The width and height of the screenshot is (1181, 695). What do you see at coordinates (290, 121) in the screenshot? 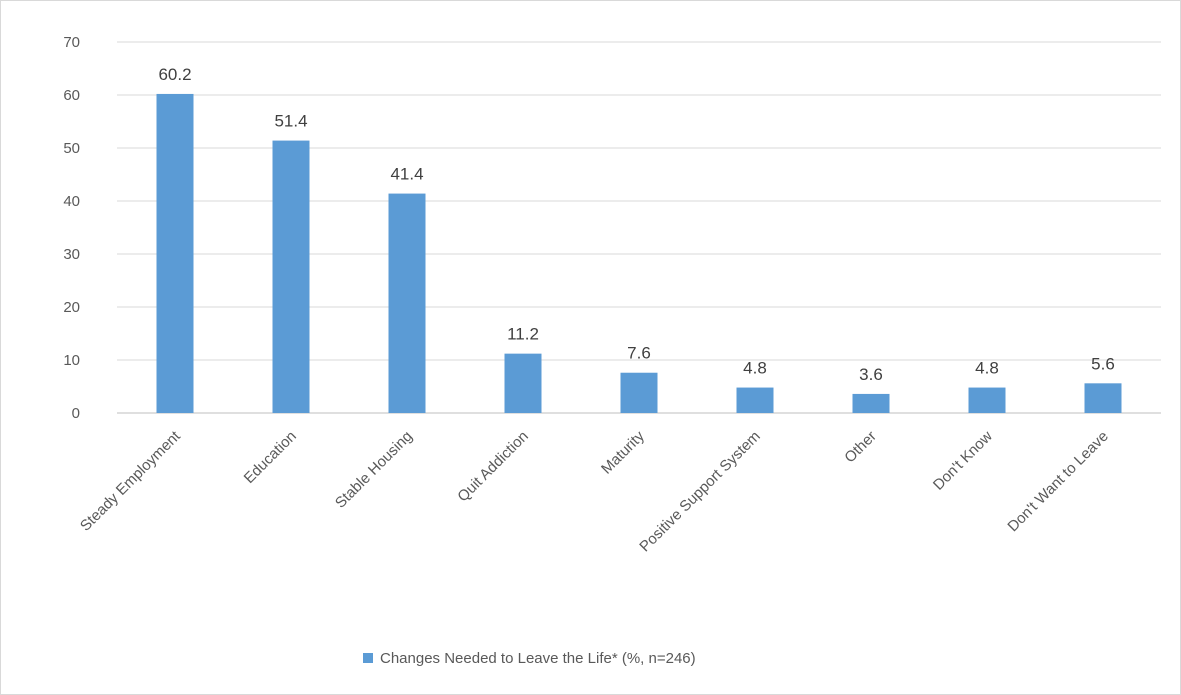
I see `data-label: 51.4` at bounding box center [290, 121].